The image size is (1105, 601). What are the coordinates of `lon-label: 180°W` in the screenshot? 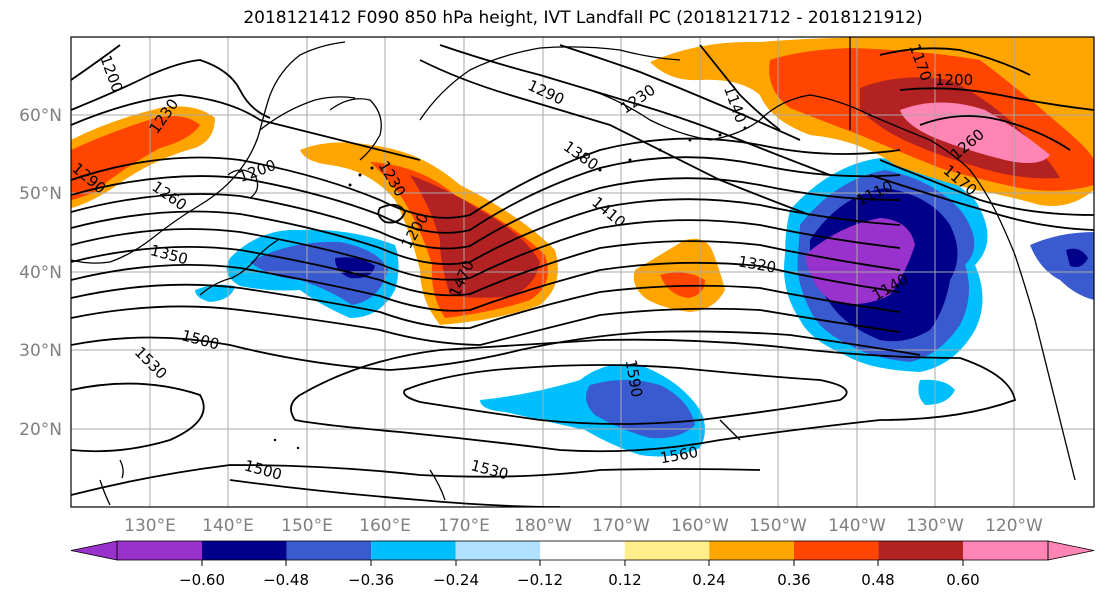 It's located at (543, 526).